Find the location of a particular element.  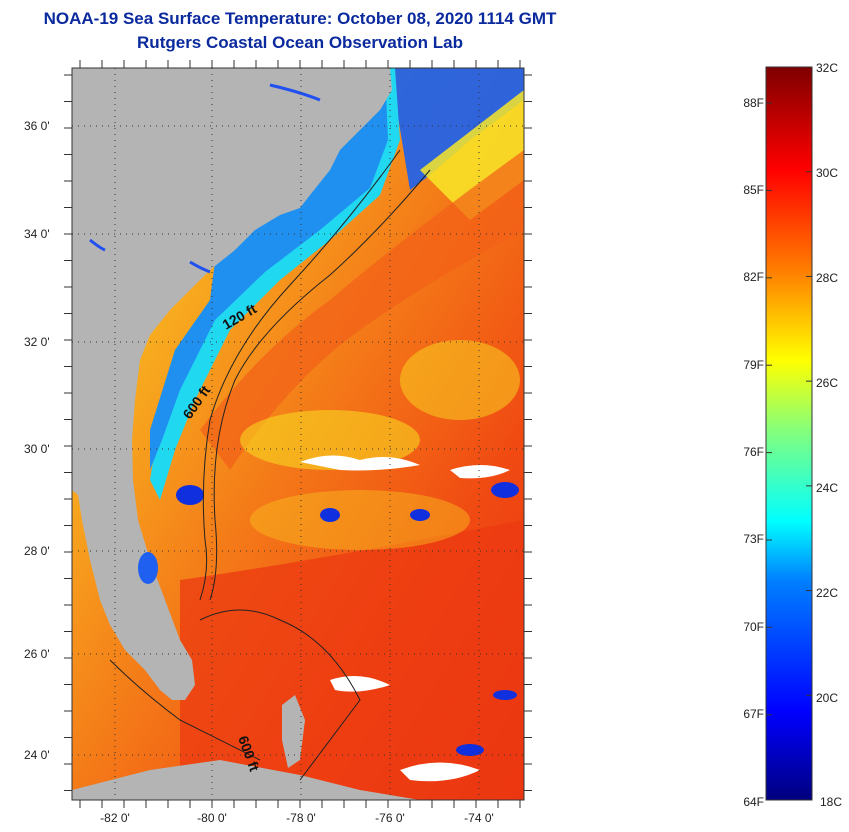

colorbar-ticks is located at coordinates (789, 433).